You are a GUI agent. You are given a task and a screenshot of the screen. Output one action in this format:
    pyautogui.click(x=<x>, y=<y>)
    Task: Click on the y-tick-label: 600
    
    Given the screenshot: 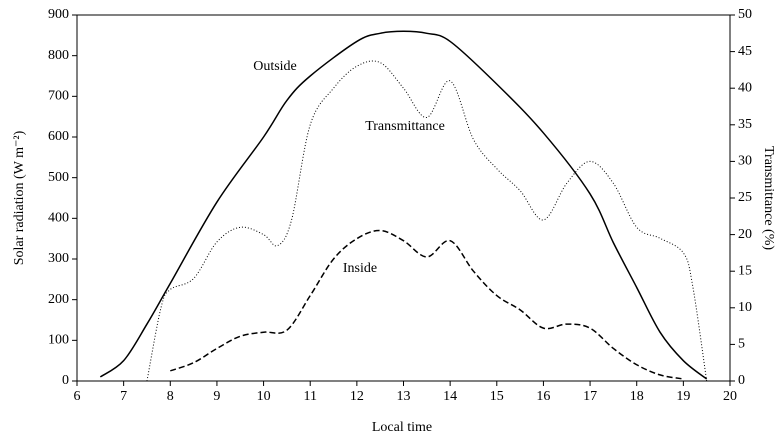 What is the action you would take?
    pyautogui.click(x=58, y=136)
    